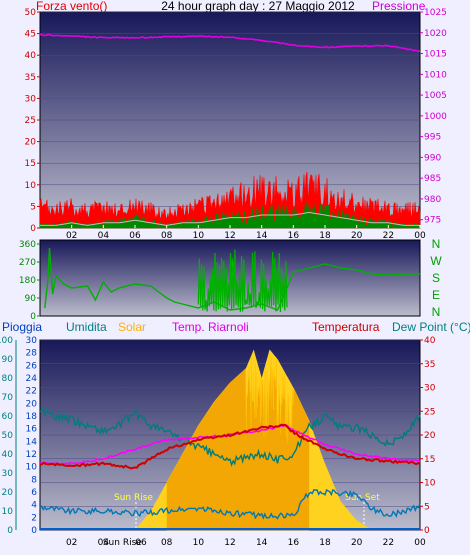 The image size is (470, 555). What do you see at coordinates (104, 543) in the screenshot?
I see `weather-hour-tick-label: 04` at bounding box center [104, 543].